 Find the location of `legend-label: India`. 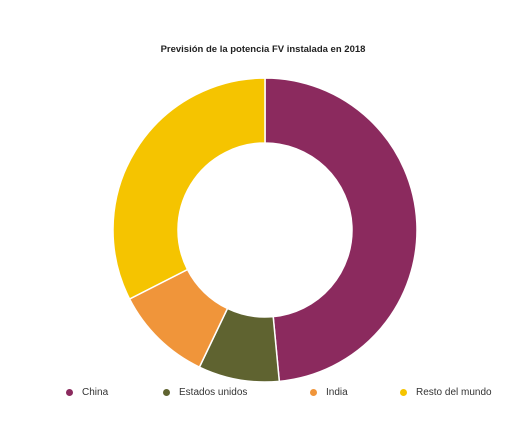

legend-label: India is located at coordinates (337, 392).